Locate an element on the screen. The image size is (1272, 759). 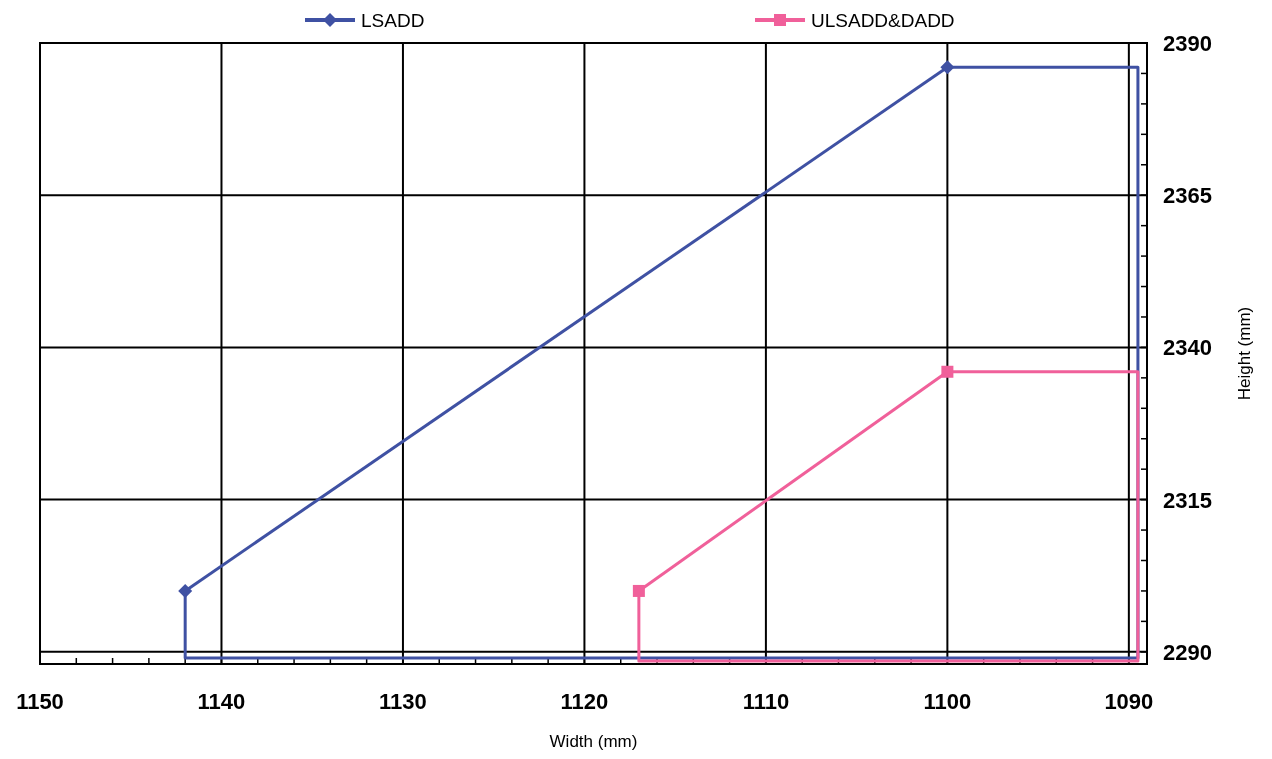
x-axis-title: Width (mm) is located at coordinates (593, 741).